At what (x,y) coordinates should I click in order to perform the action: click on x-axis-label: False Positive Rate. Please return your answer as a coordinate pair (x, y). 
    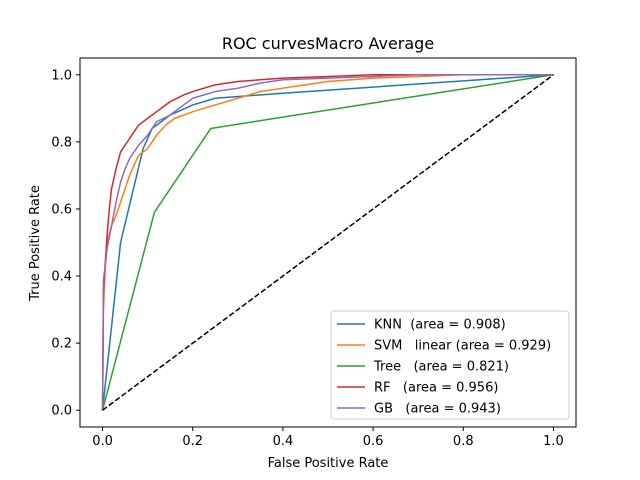
    Looking at the image, I should click on (328, 463).